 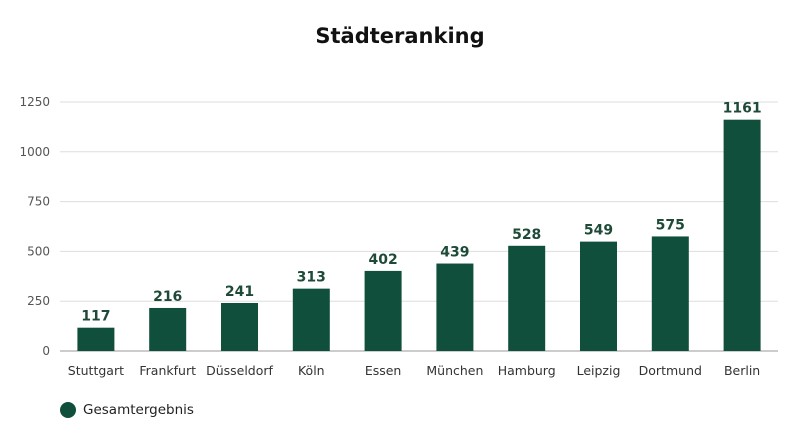 I want to click on data-label: 549, so click(x=598, y=231).